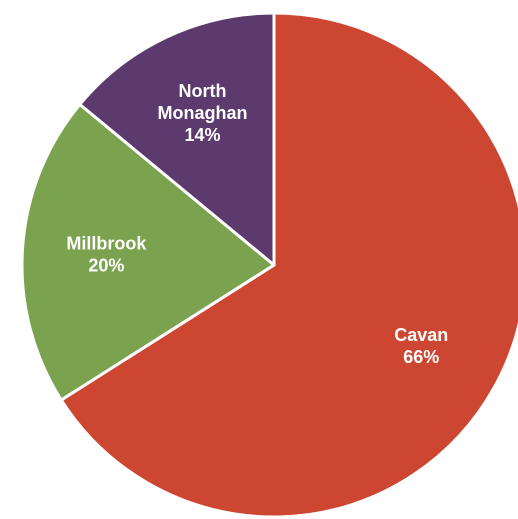 The width and height of the screenshot is (518, 519). Describe the element at coordinates (106, 254) in the screenshot. I see `slice-label-millbrook: Millbrook 20%` at that location.